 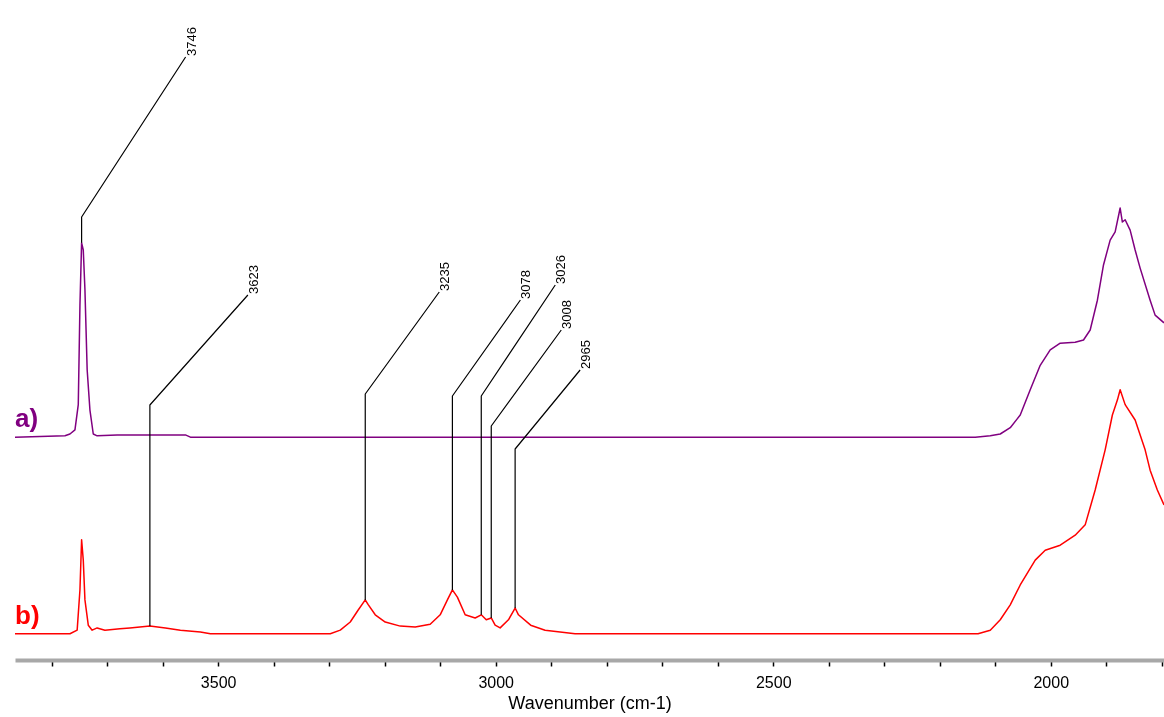 I want to click on x-axis-title: Wavenumber (cm-1), so click(x=590, y=702).